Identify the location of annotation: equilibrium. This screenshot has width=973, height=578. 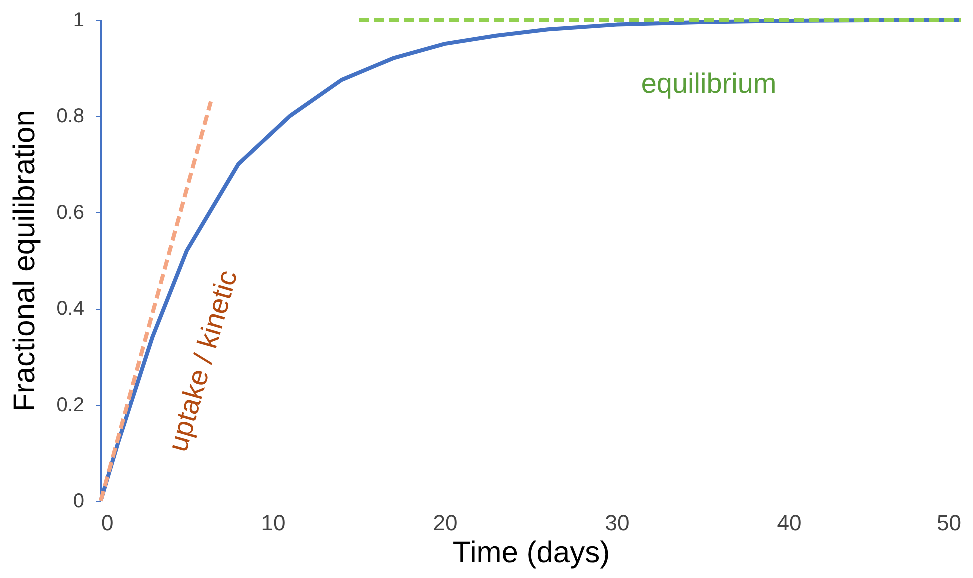
(709, 83).